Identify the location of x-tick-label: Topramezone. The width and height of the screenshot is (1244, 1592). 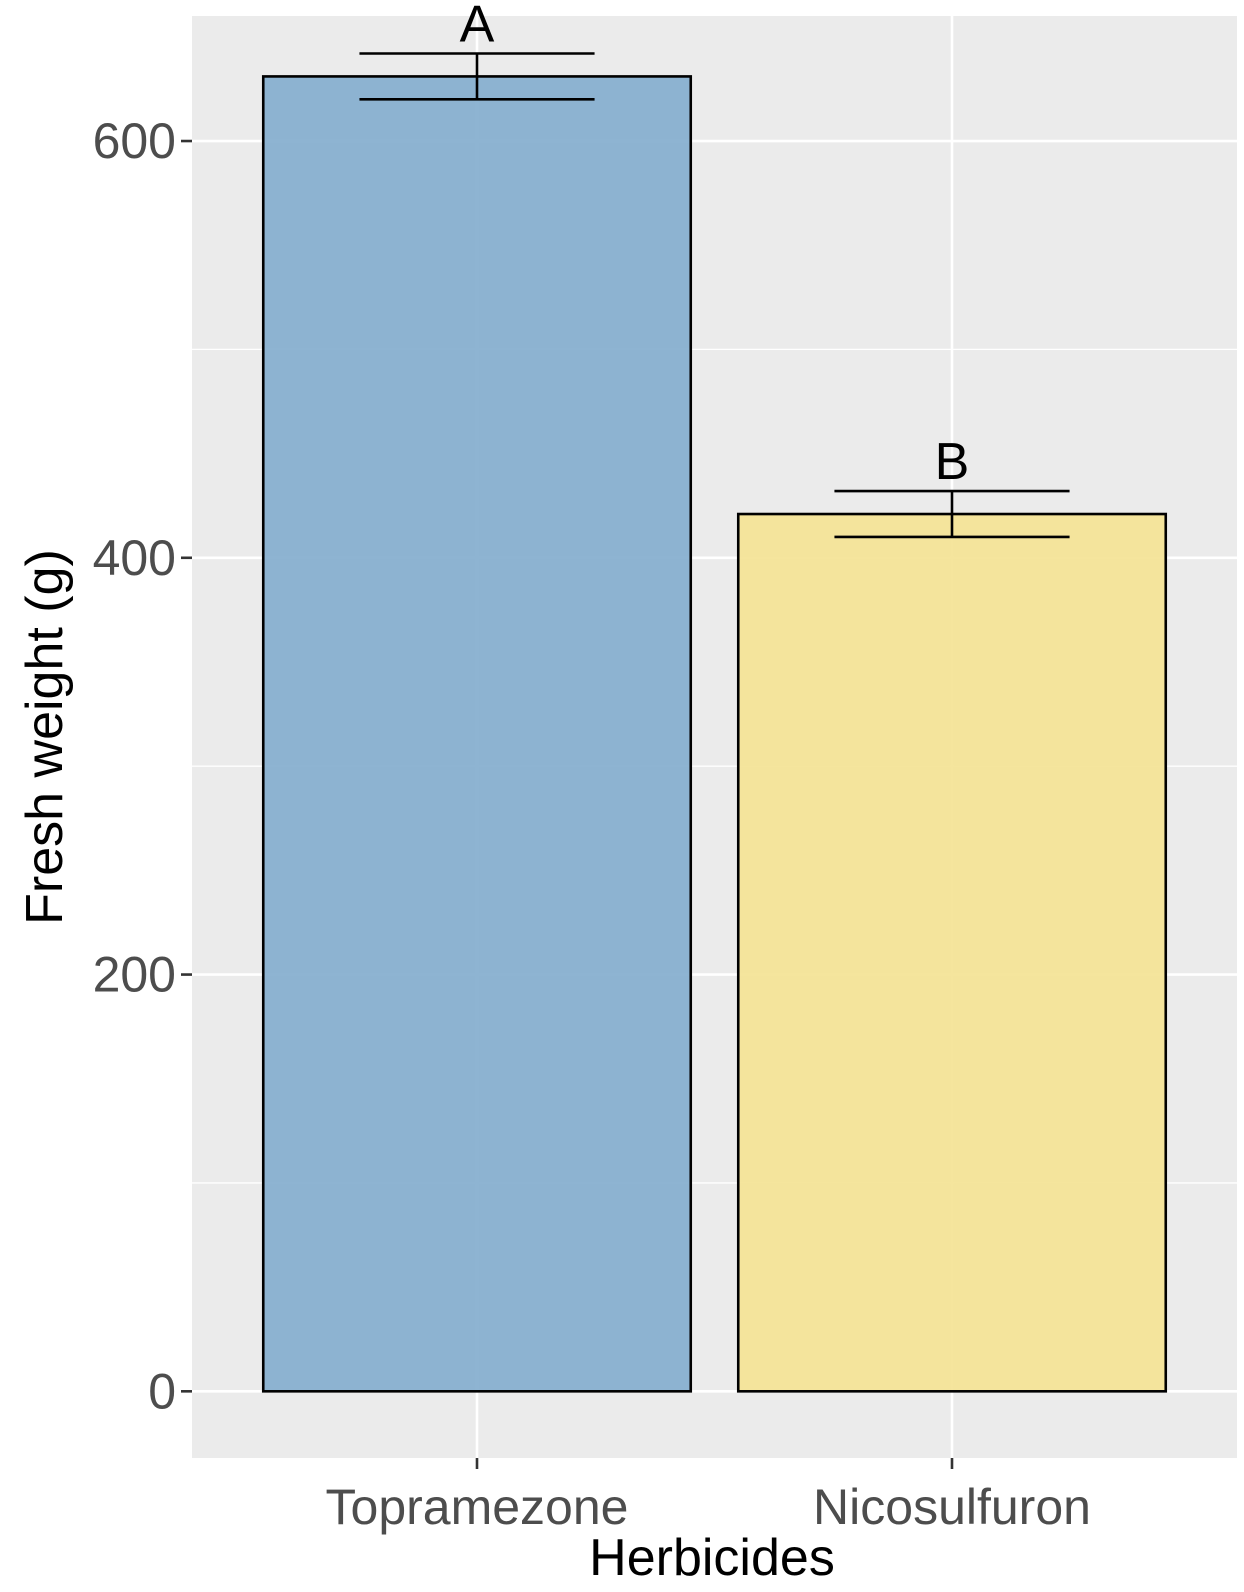
(477, 1507).